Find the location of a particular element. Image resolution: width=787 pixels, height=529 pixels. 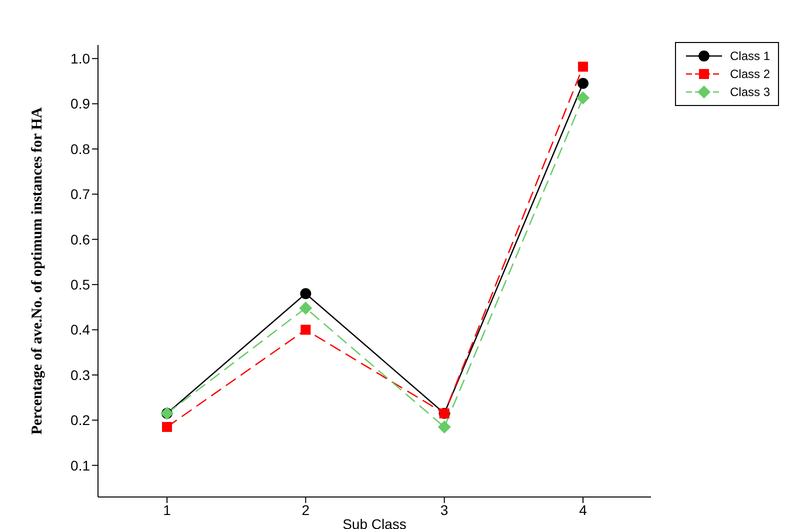

y-tick-label: 1.0 is located at coordinates (80, 58).